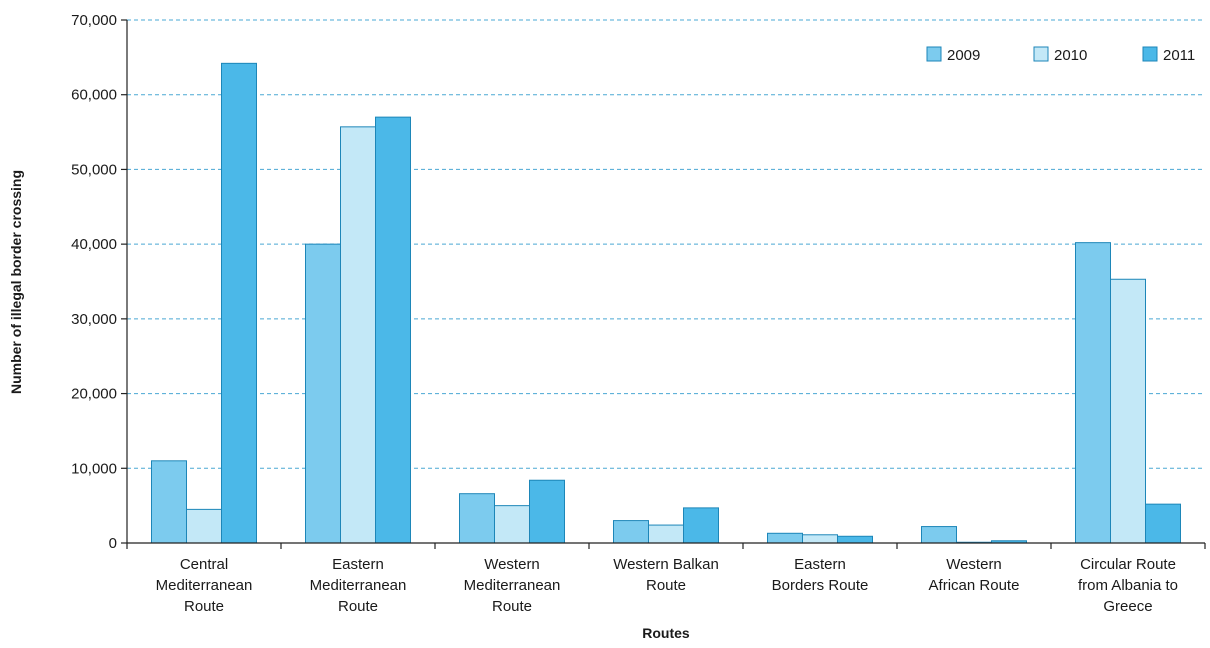 The width and height of the screenshot is (1210, 648). I want to click on y-tick-label: 30,000, so click(94, 319).